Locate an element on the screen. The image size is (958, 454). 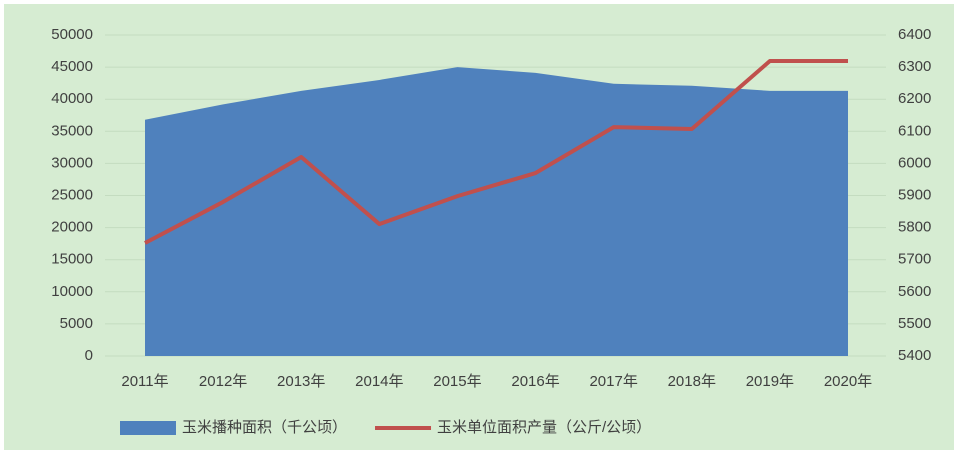
y-tick-label: 25000 is located at coordinates (72, 194).